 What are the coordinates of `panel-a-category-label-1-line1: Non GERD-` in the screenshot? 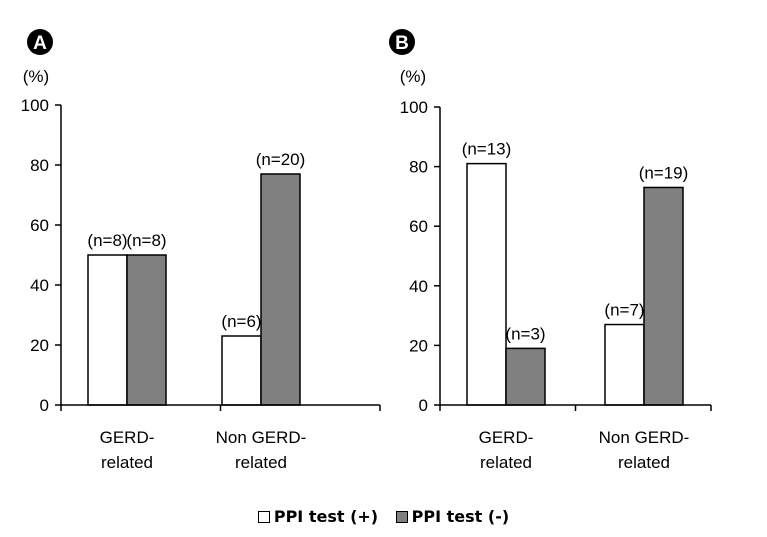 It's located at (261, 437).